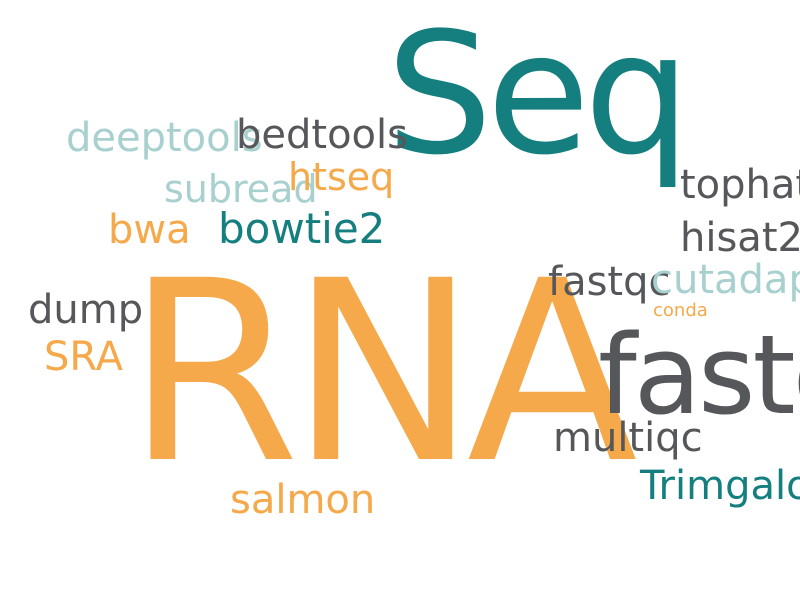 This screenshot has height=600, width=800. Describe the element at coordinates (302, 228) in the screenshot. I see `word-bowtie2: bowtie2` at that location.